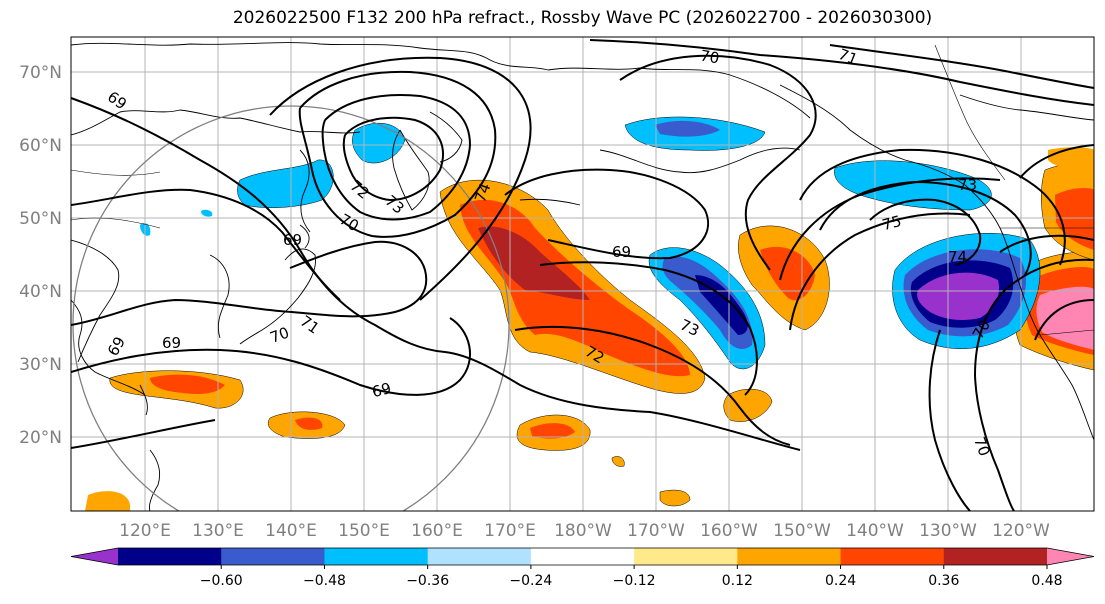  I want to click on colorbar-tick-label: −0.60, so click(221, 581).